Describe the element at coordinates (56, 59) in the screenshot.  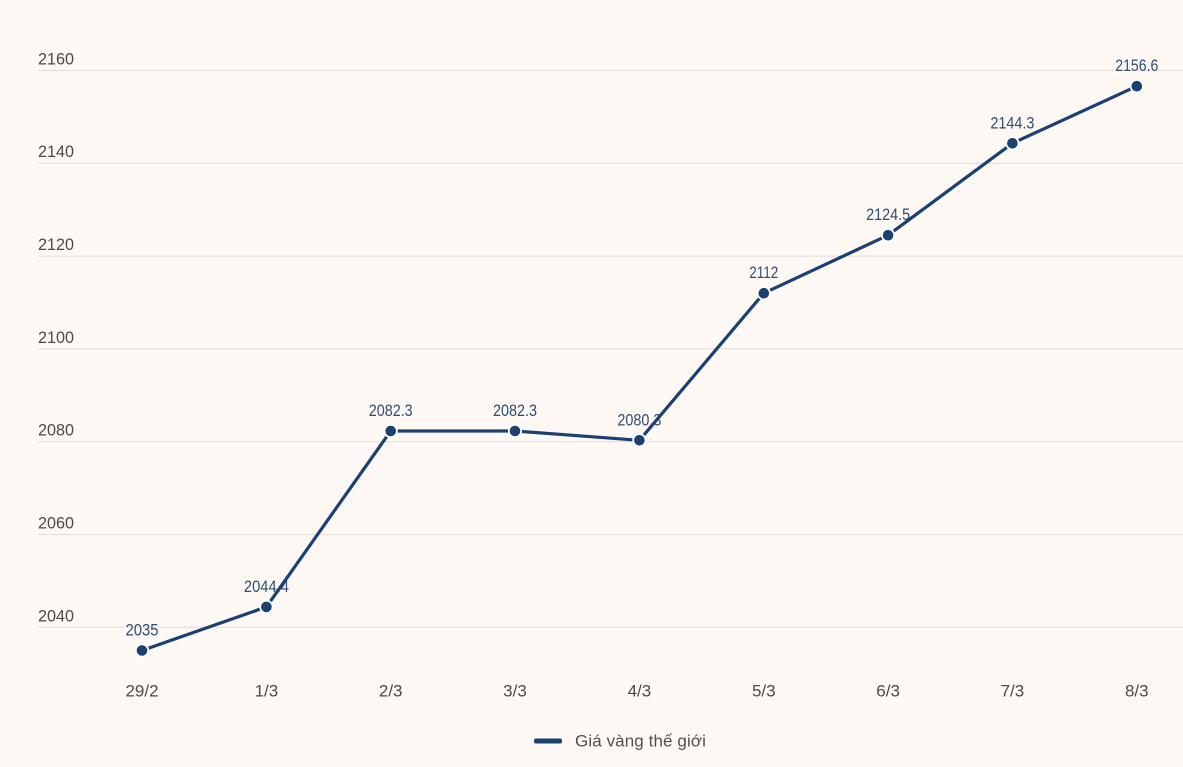
I see `svg-text: 2160` at that location.